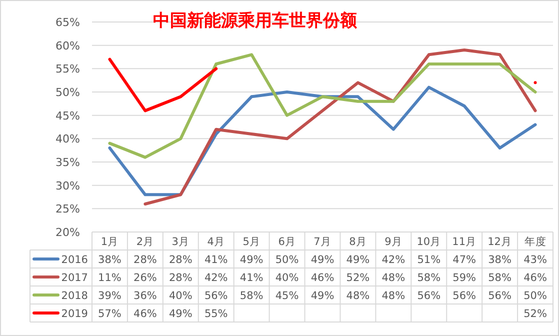 This screenshot has width=559, height=336. Describe the element at coordinates (216, 242) in the screenshot. I see `x-tick-label: 4月` at that location.